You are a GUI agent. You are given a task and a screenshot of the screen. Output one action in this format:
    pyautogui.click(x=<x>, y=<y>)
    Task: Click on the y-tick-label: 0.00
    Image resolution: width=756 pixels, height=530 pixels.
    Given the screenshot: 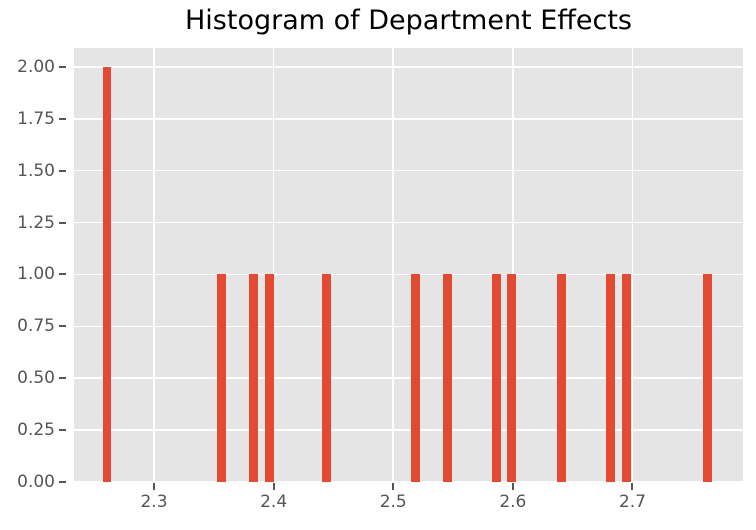 What is the action you would take?
    pyautogui.click(x=36, y=482)
    